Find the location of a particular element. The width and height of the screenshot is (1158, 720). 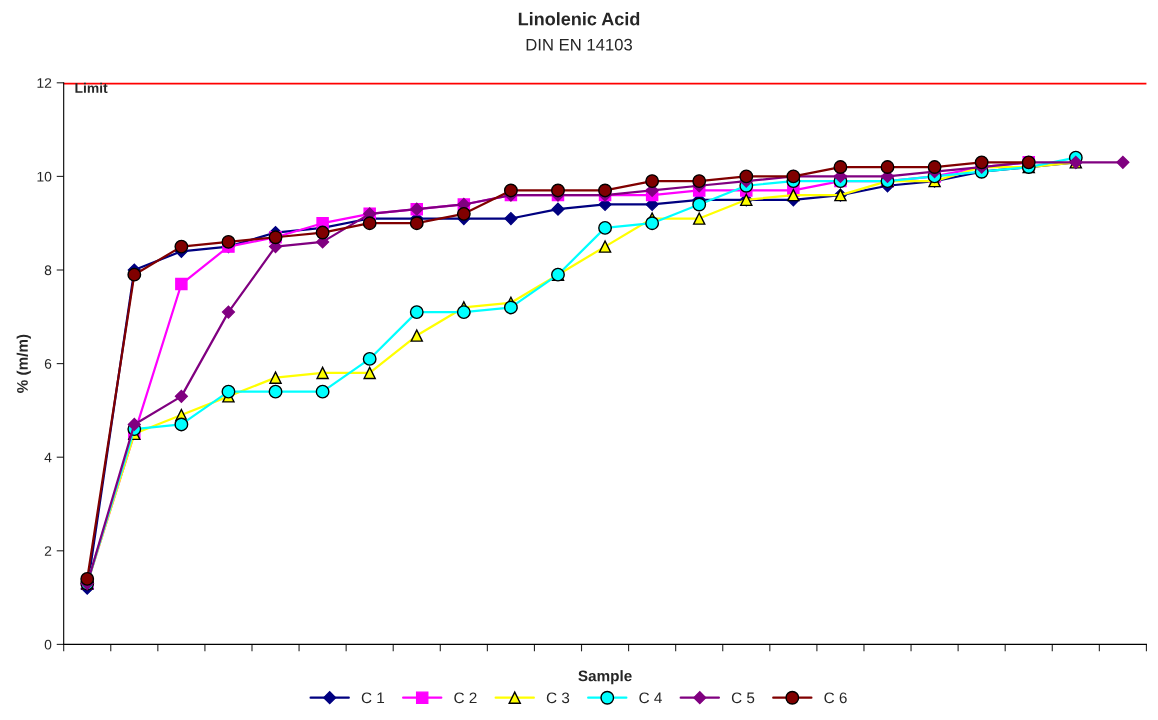

ref-line-label: Limit is located at coordinates (91, 87).